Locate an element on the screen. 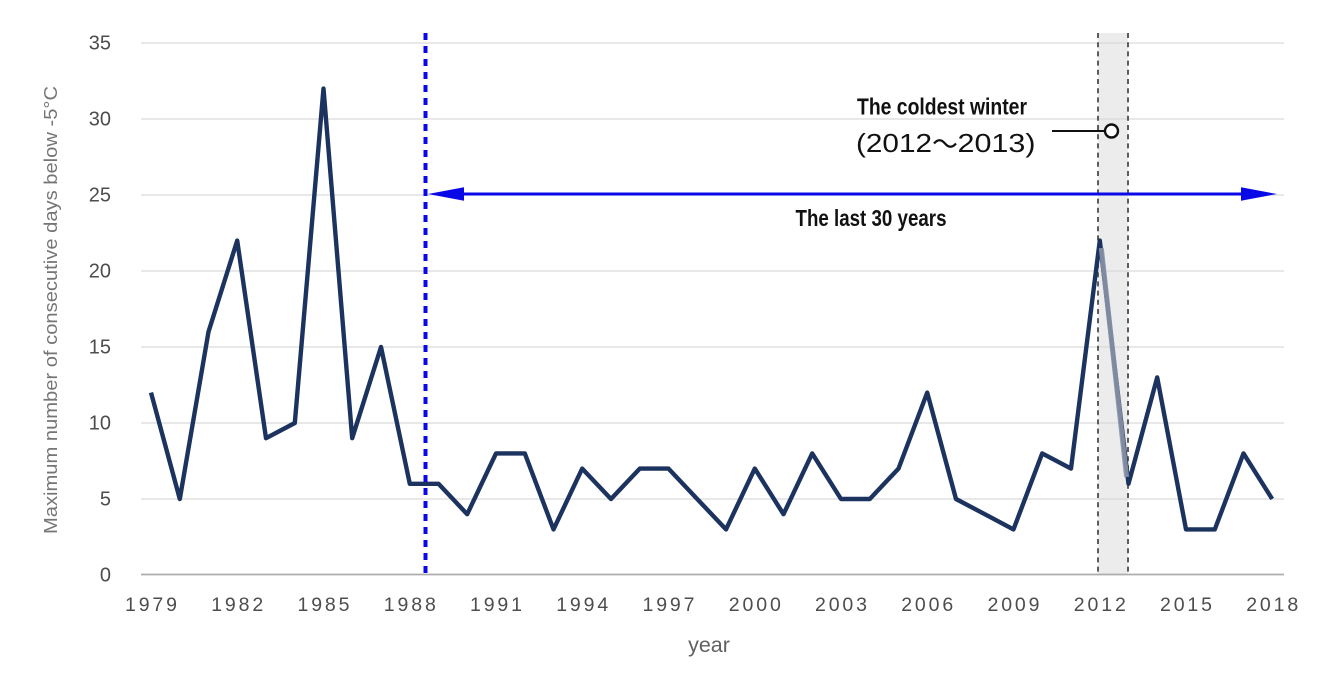  svg-text: The last 30 years is located at coordinates (871, 218).